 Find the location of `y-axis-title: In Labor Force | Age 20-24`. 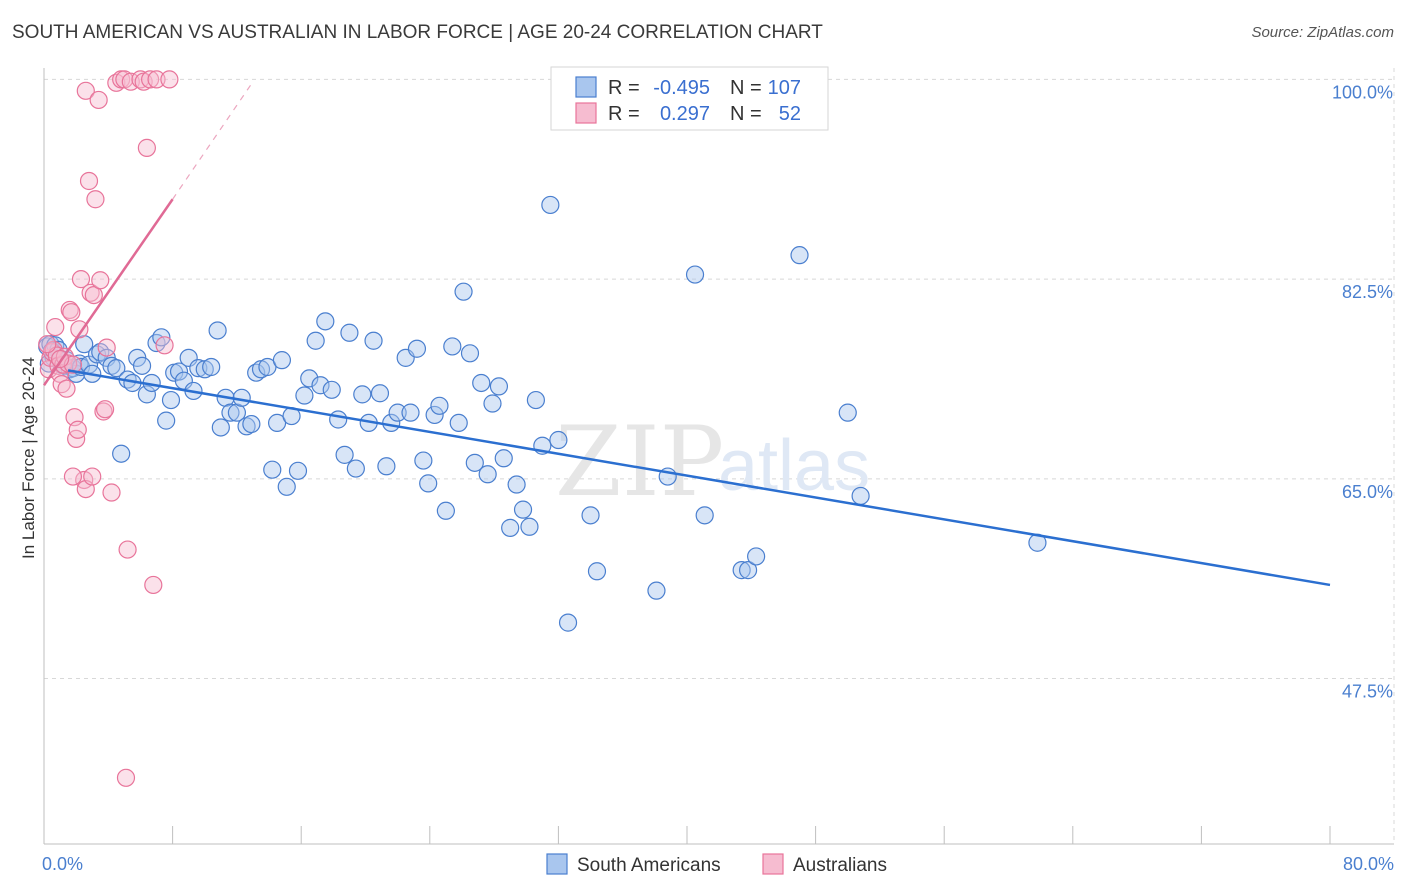

y-axis-title: In Labor Force | Age 20-24 is located at coordinates (28, 458).